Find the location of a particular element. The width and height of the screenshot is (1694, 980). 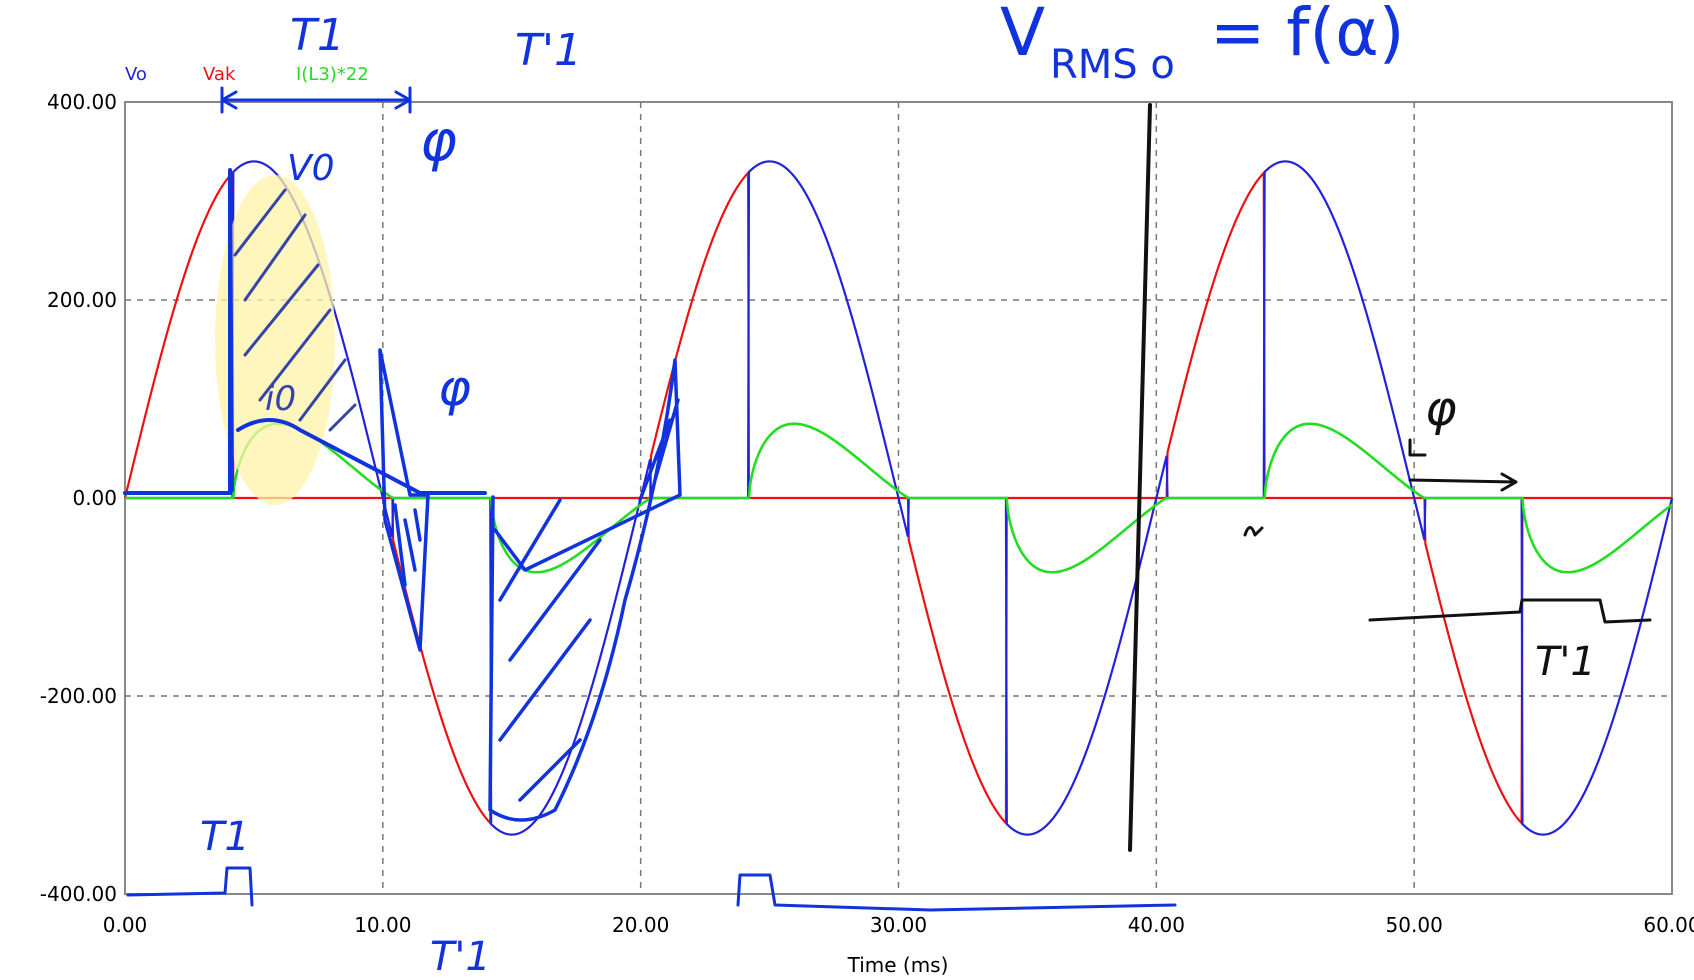

x-tick-label: 50.00 is located at coordinates (1414, 925).